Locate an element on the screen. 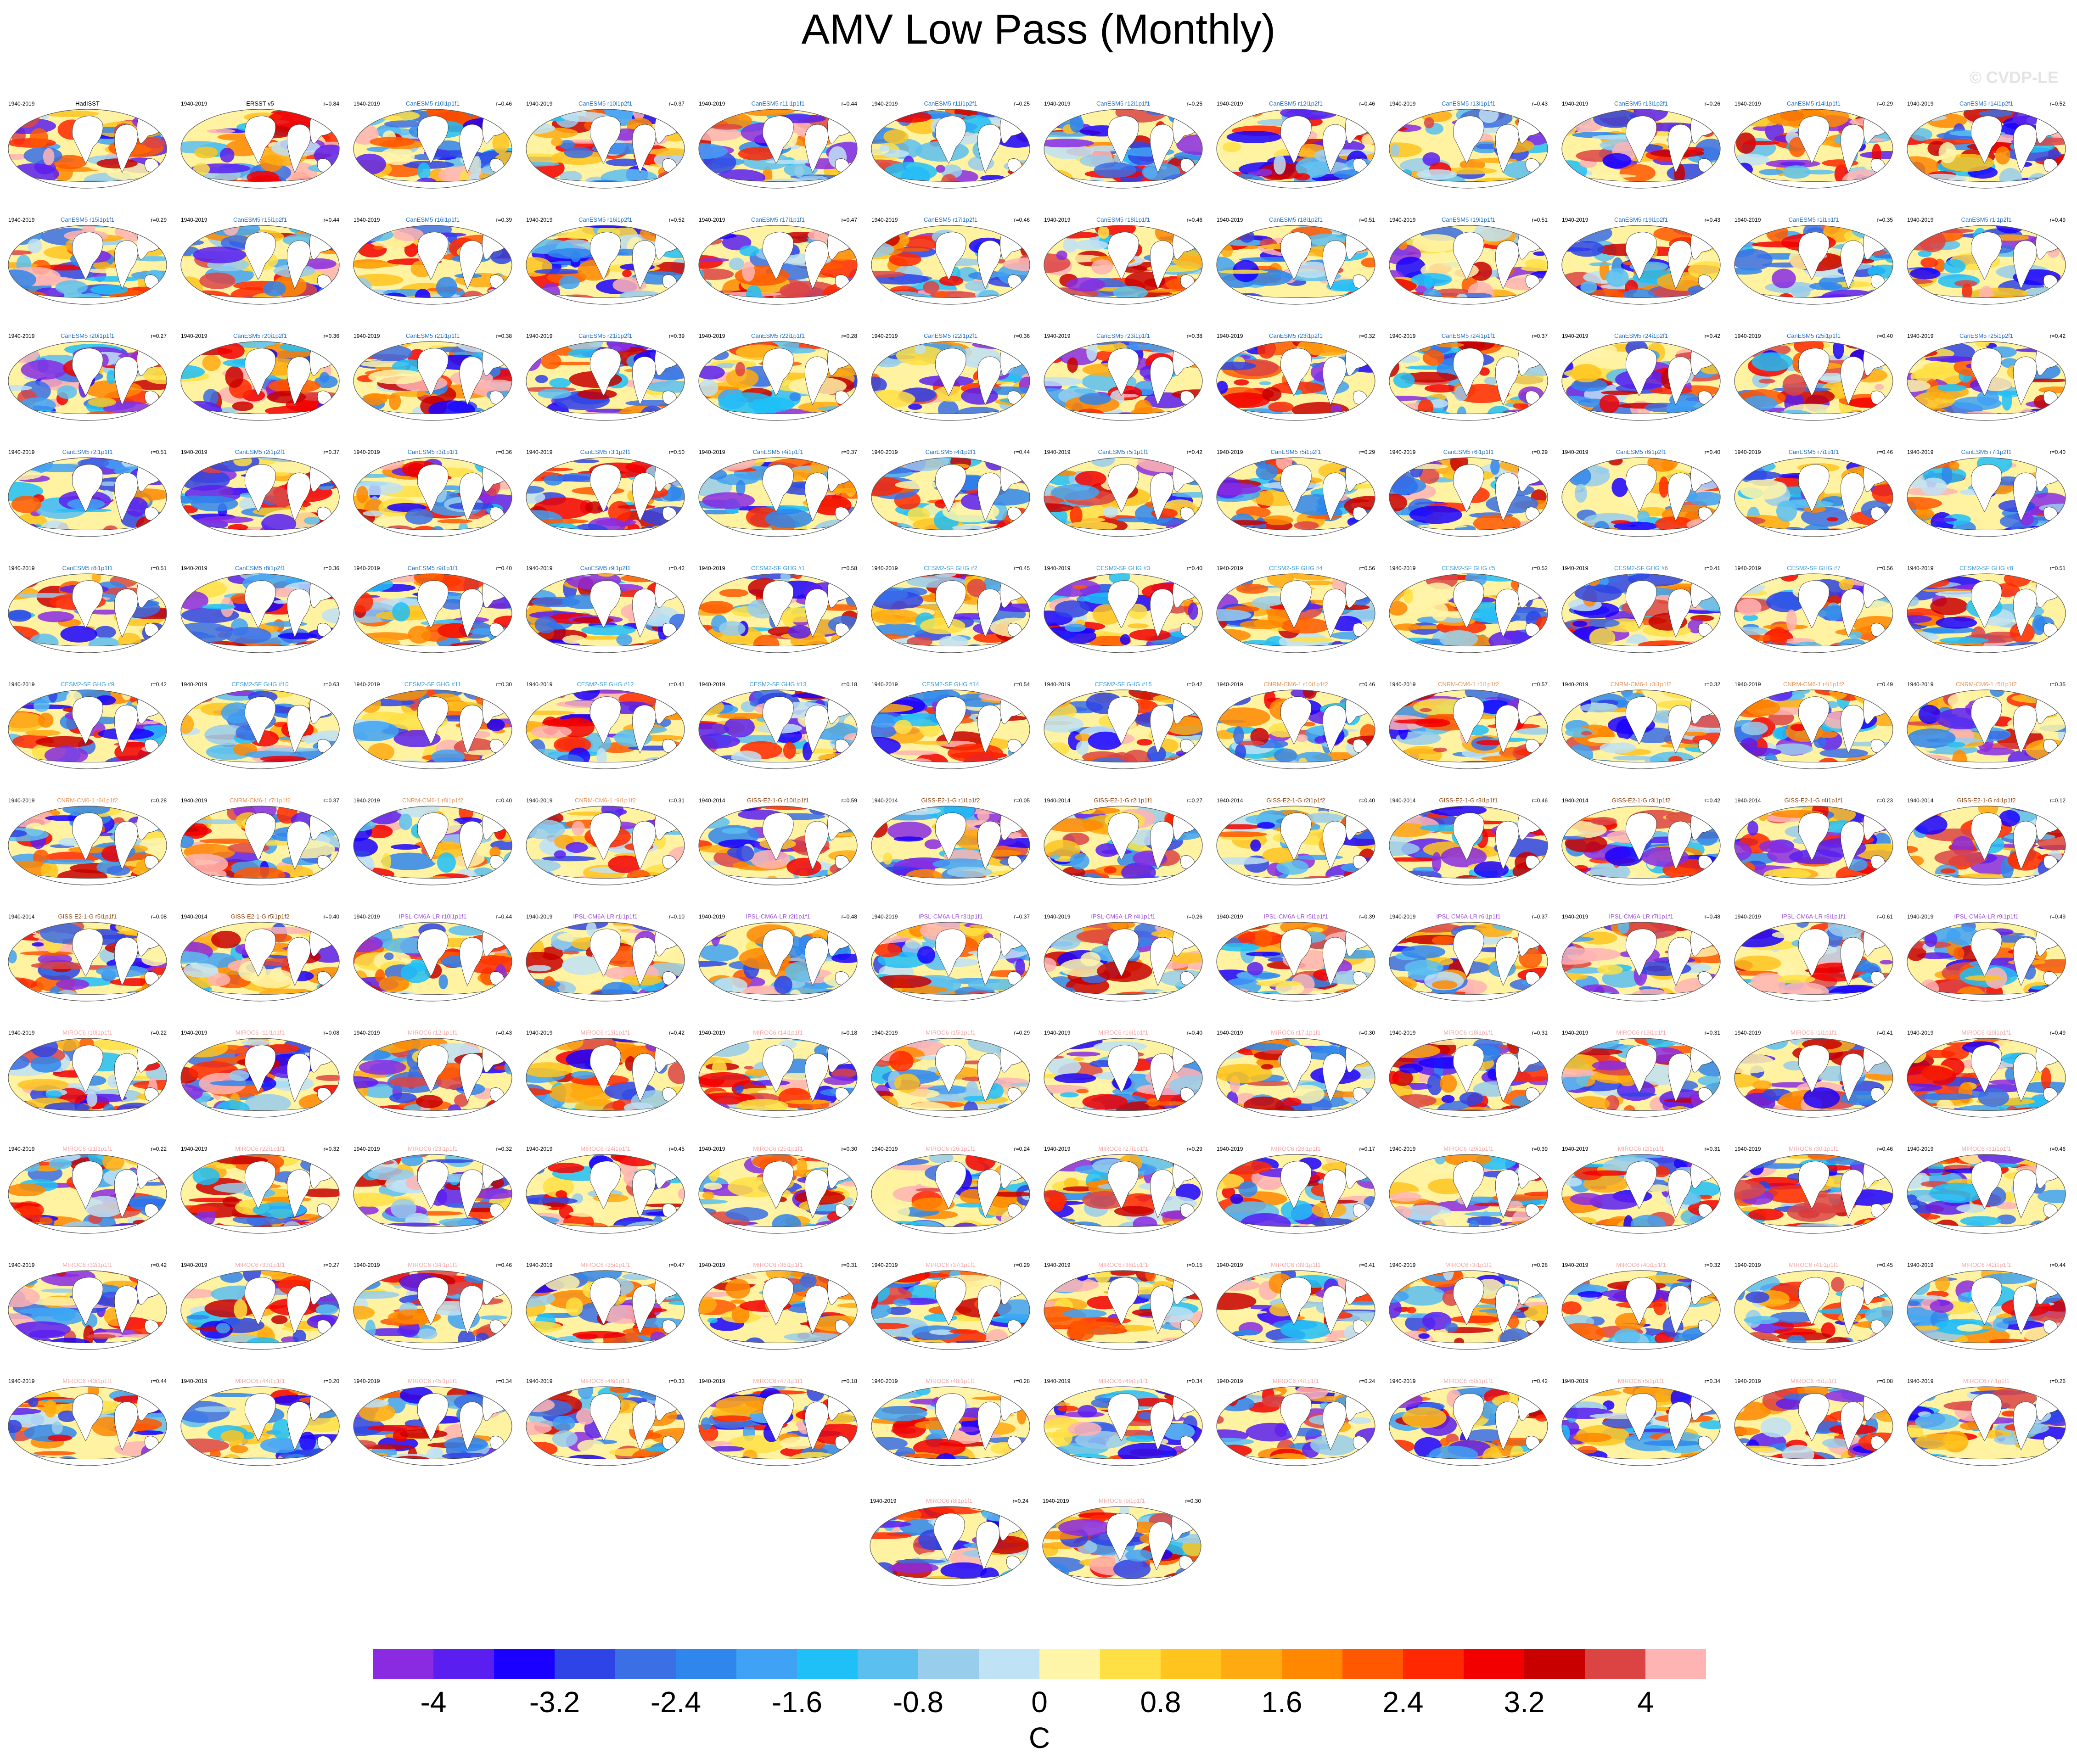 The height and width of the screenshot is (1764, 2077). map-panel: 1940-2019 CESM2-SF GHG #6 r=0.41 is located at coordinates (1641, 609).